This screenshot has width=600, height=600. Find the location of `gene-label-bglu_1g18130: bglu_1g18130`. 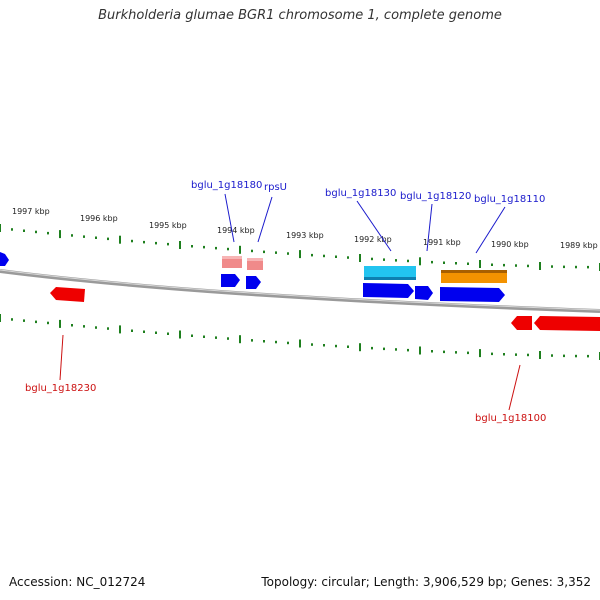

gene-label-bglu_1g18130: bglu_1g18130 is located at coordinates (360, 193).